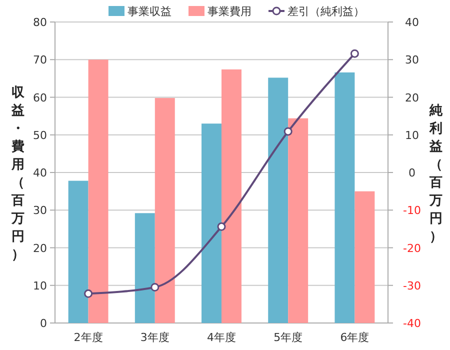  What do you see at coordinates (40, 173) in the screenshot?
I see `y-tick-label: 40` at bounding box center [40, 173].